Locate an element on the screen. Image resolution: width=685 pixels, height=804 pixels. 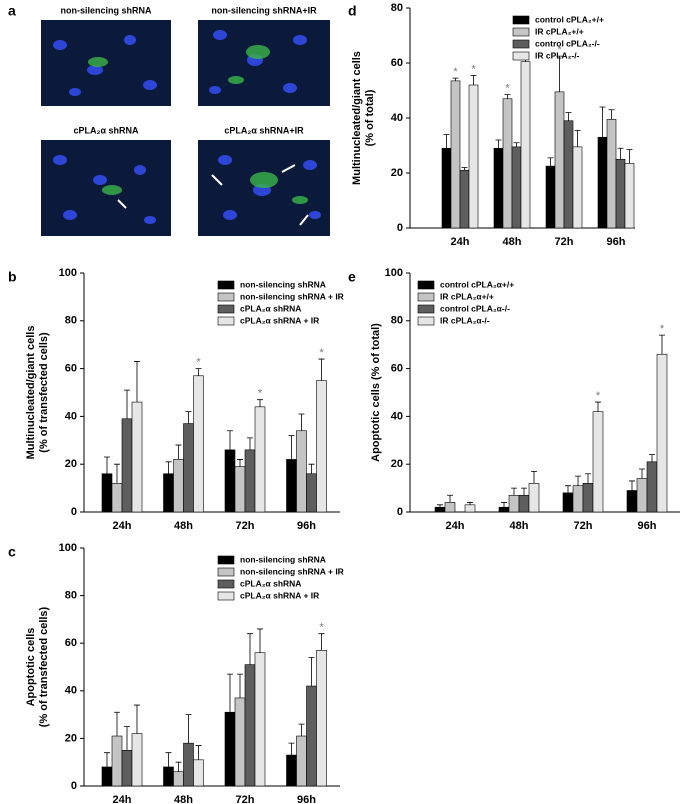
micrographs is located at coordinates (185, 128).